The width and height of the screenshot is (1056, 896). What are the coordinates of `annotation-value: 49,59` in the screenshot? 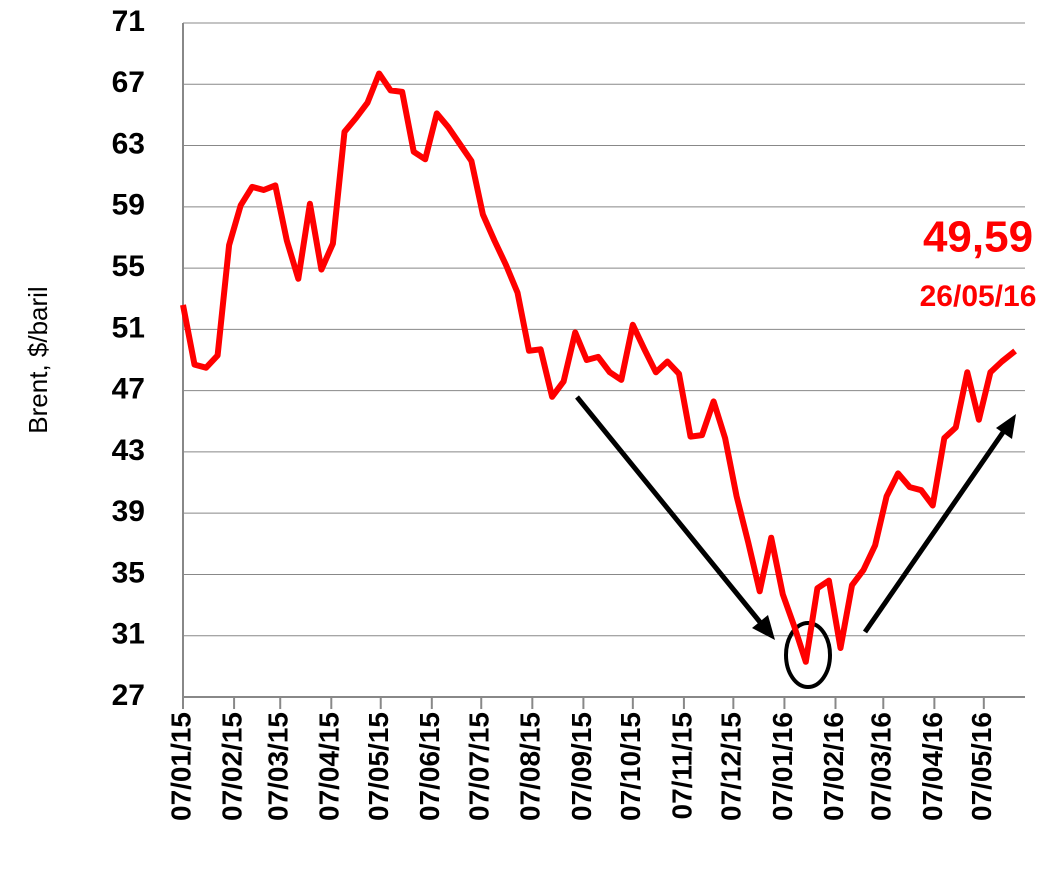 It's located at (978, 237).